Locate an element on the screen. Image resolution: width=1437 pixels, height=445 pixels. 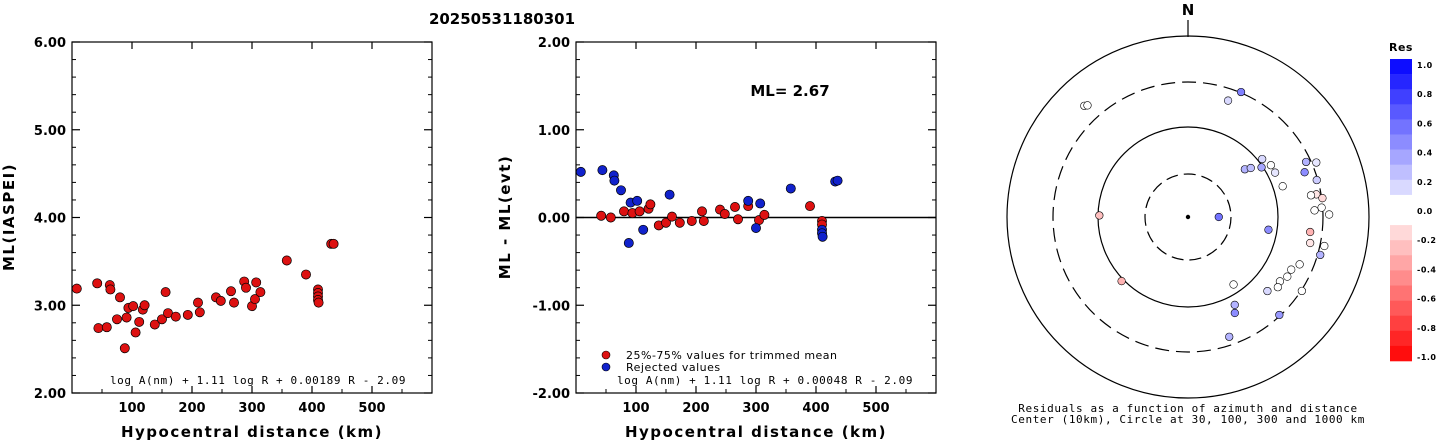
epicenter-marker is located at coordinates (1188, 217).